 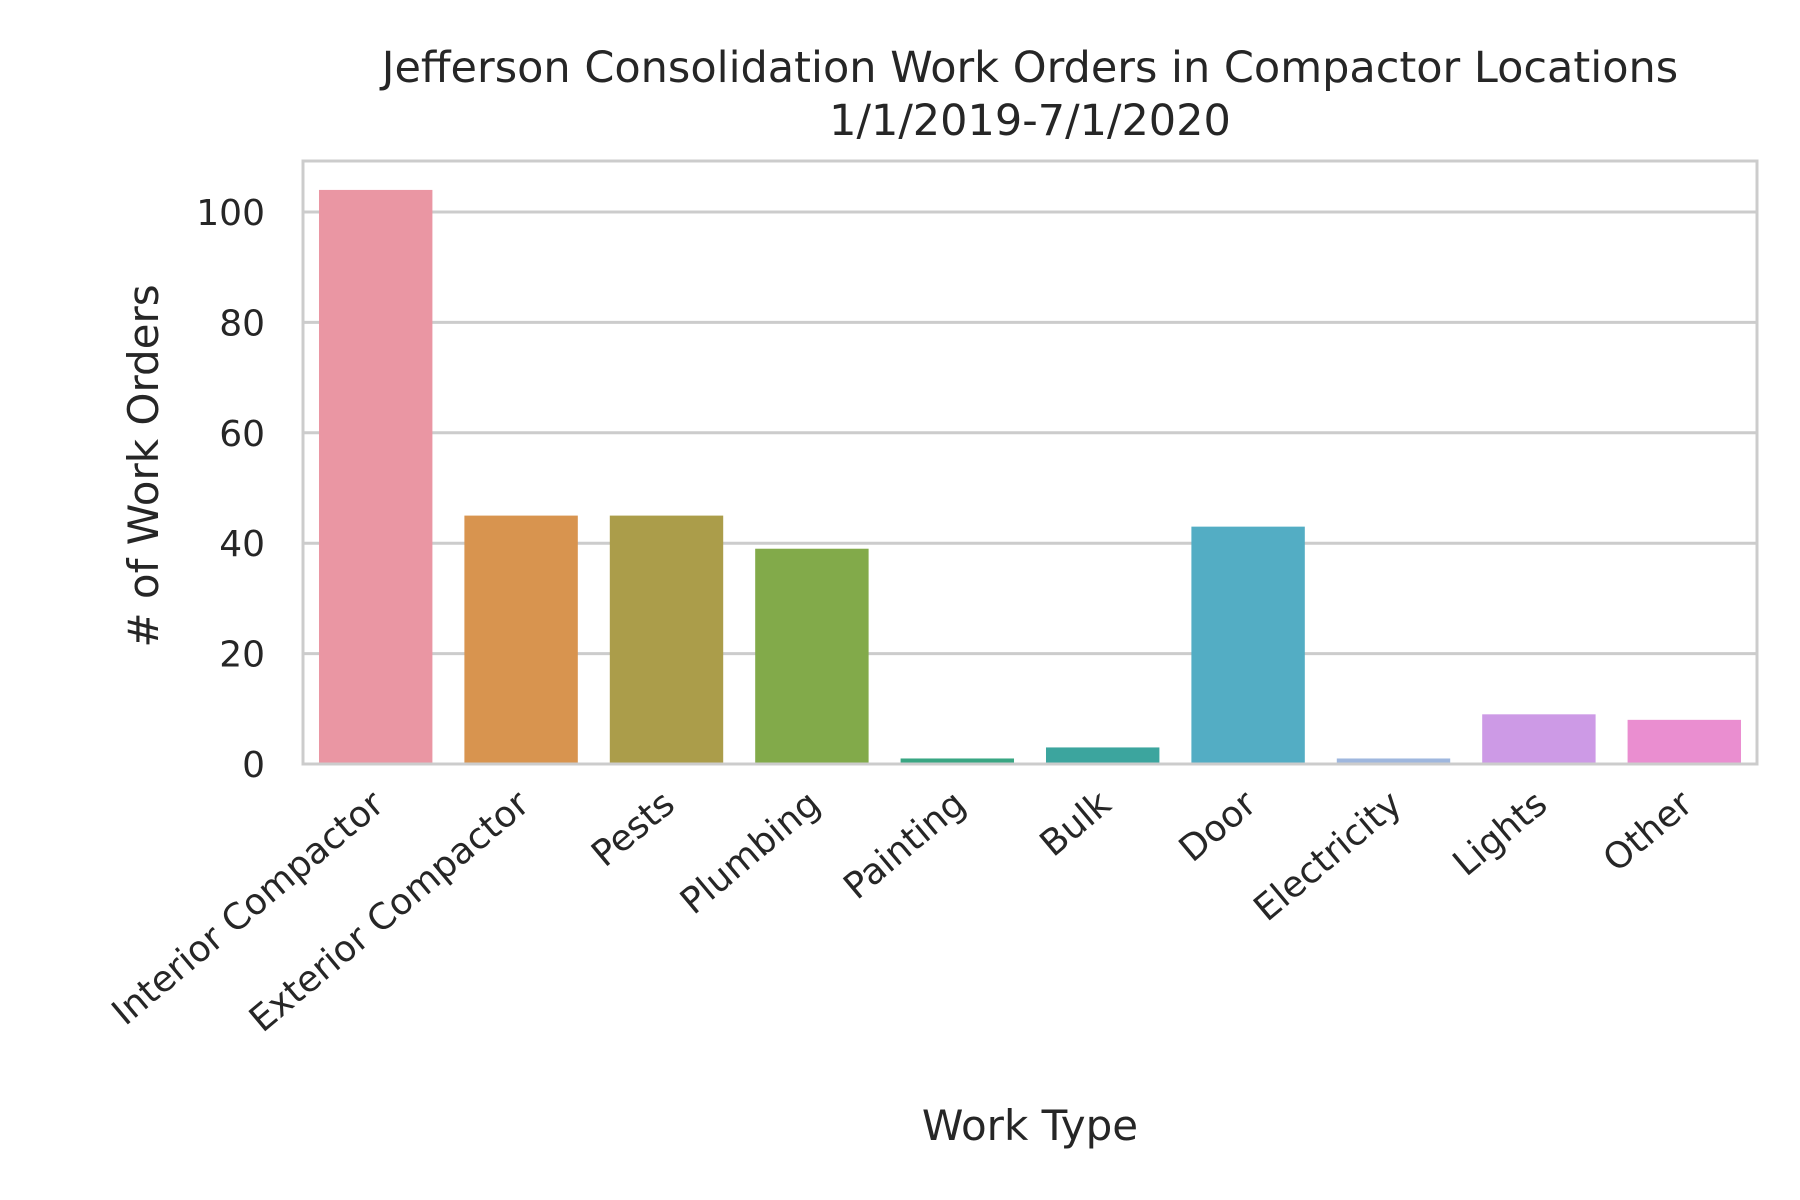 I want to click on y-tick-label: 20, so click(x=242, y=655).